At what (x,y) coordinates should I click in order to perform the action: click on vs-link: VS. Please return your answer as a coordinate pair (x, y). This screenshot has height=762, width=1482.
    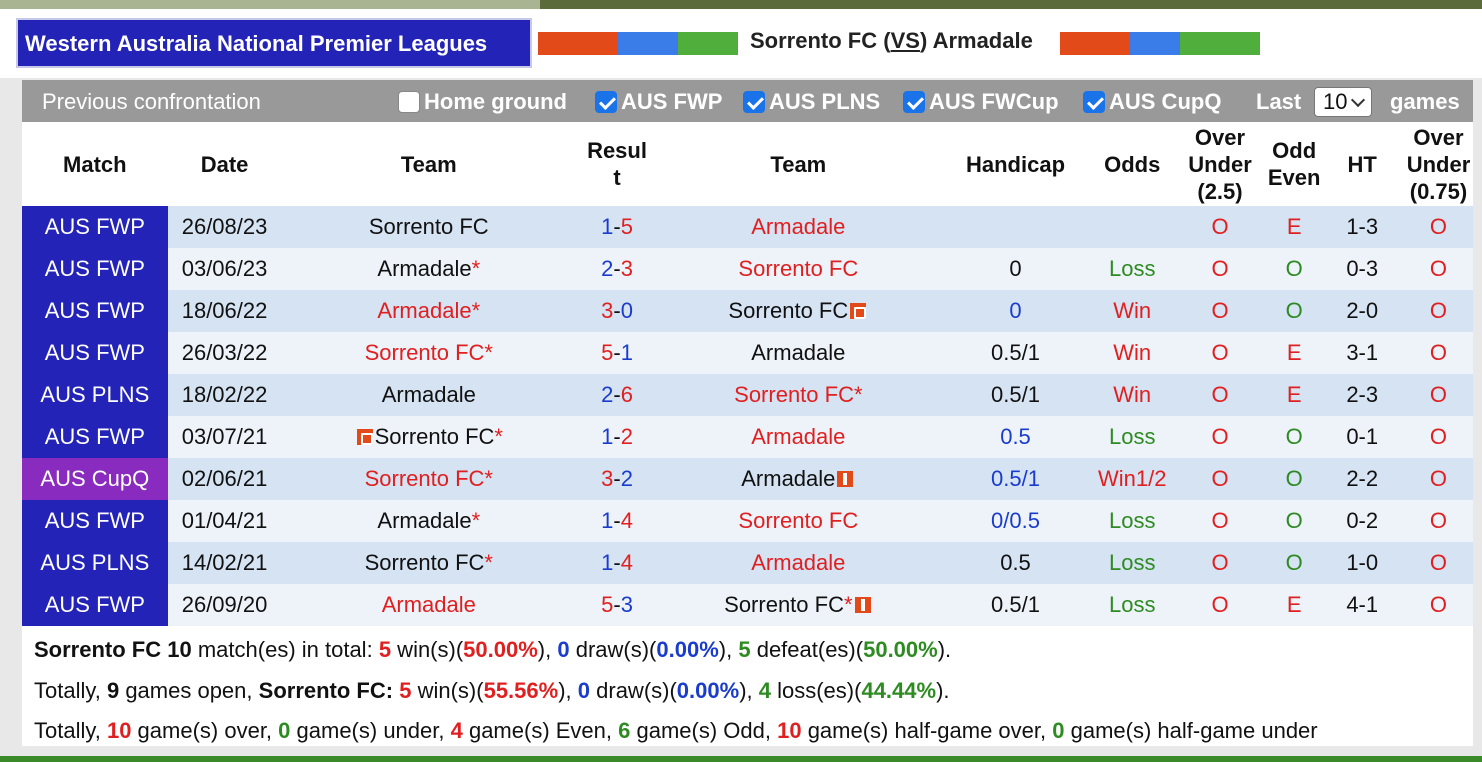
    Looking at the image, I should click on (905, 40).